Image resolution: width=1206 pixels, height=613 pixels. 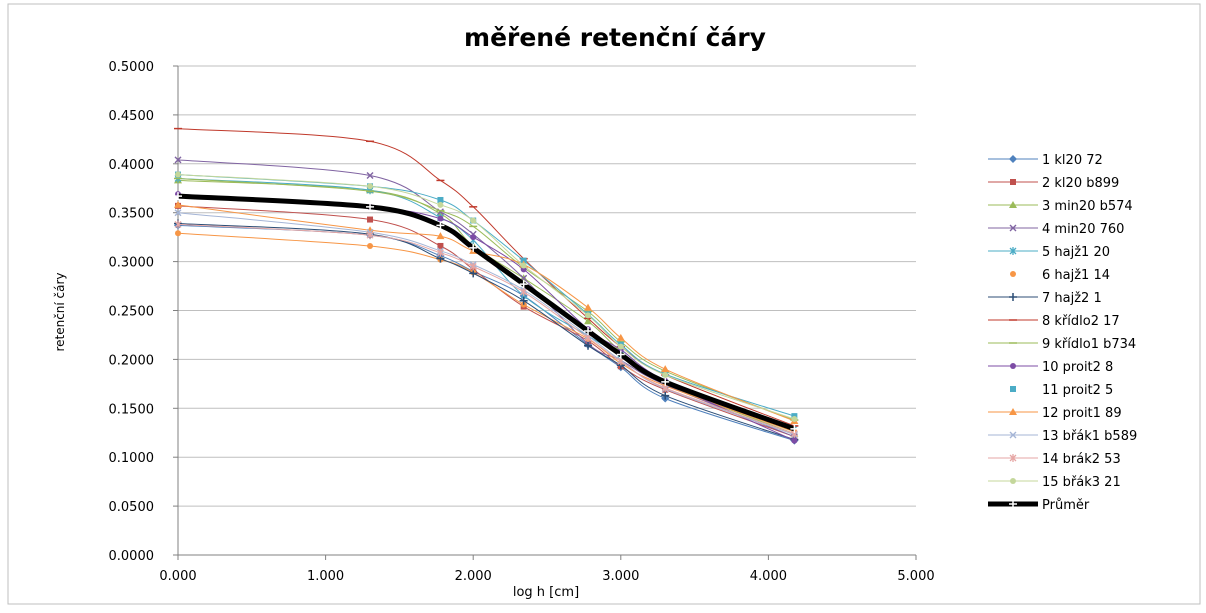 I want to click on legend-item: 8 křídlo2 17, so click(x=1054, y=321).